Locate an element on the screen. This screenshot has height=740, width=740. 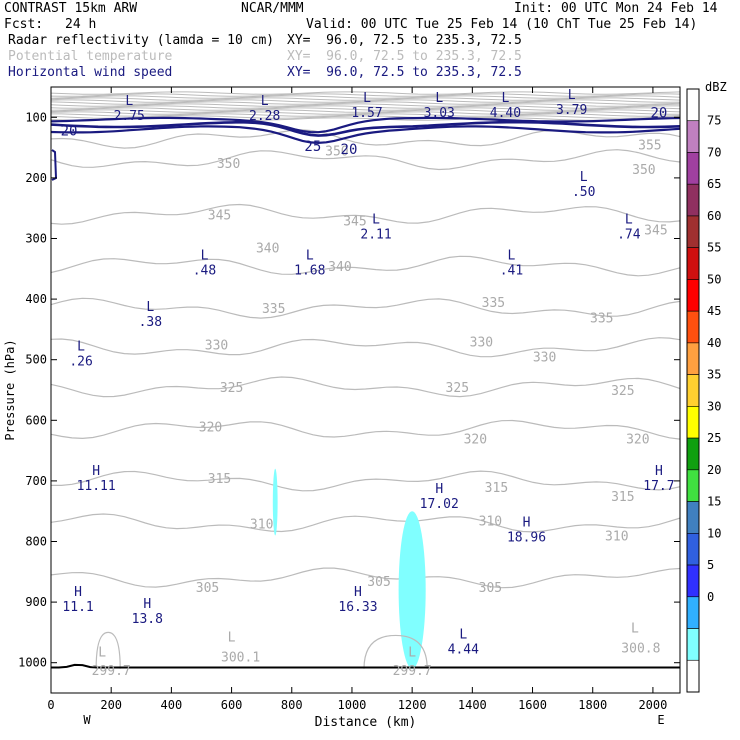
colorbar-unit: dBZ is located at coordinates (716, 87).